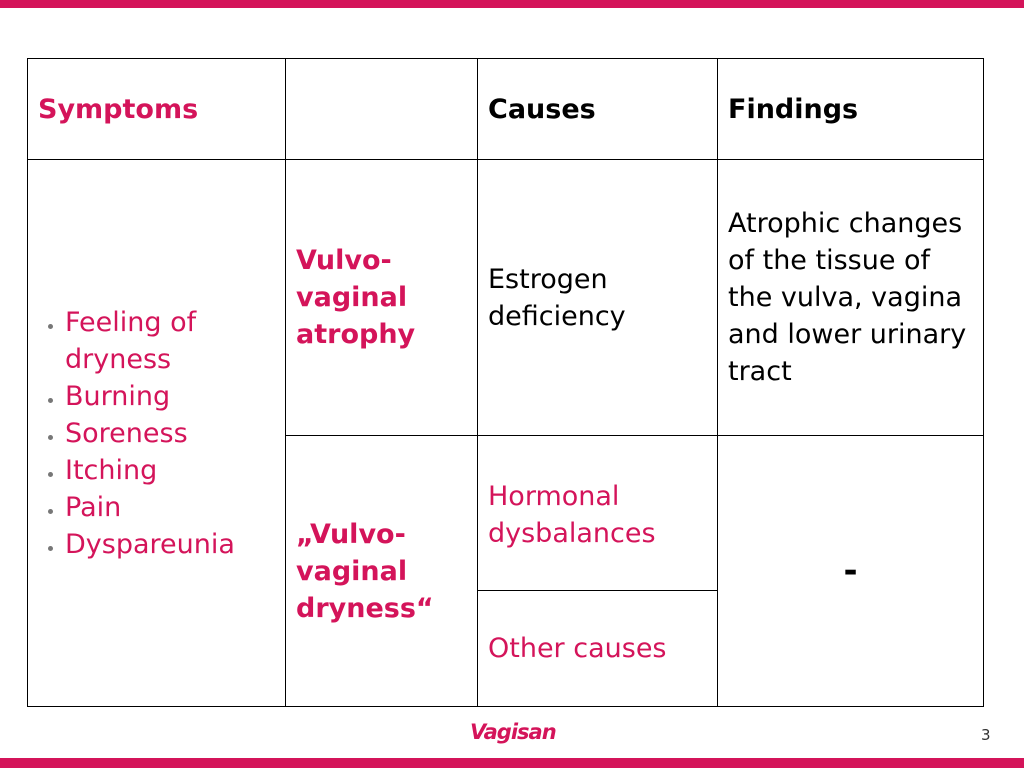 This screenshot has width=1024, height=768. Describe the element at coordinates (512, 4) in the screenshot. I see `top-bar` at that location.